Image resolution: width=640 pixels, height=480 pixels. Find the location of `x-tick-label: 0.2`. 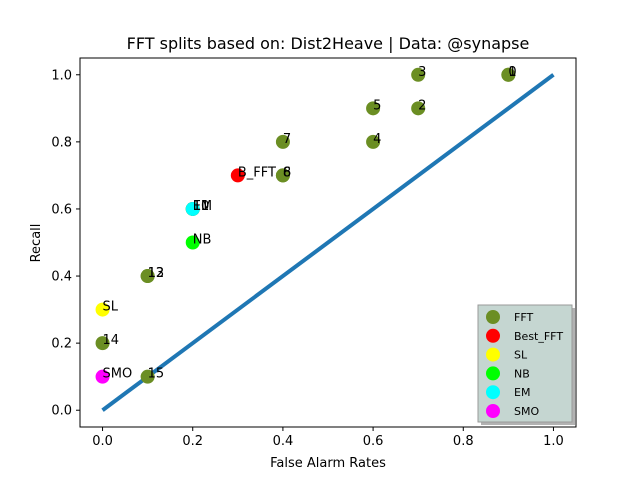

x-tick-label: 0.2 is located at coordinates (192, 441).